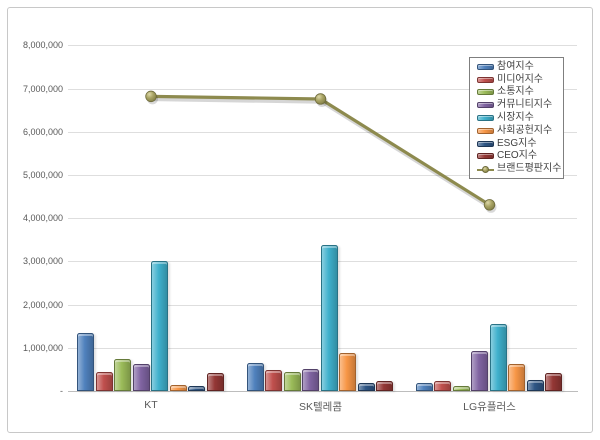  I want to click on x-axis-category-label: LG유플러스, so click(489, 407).